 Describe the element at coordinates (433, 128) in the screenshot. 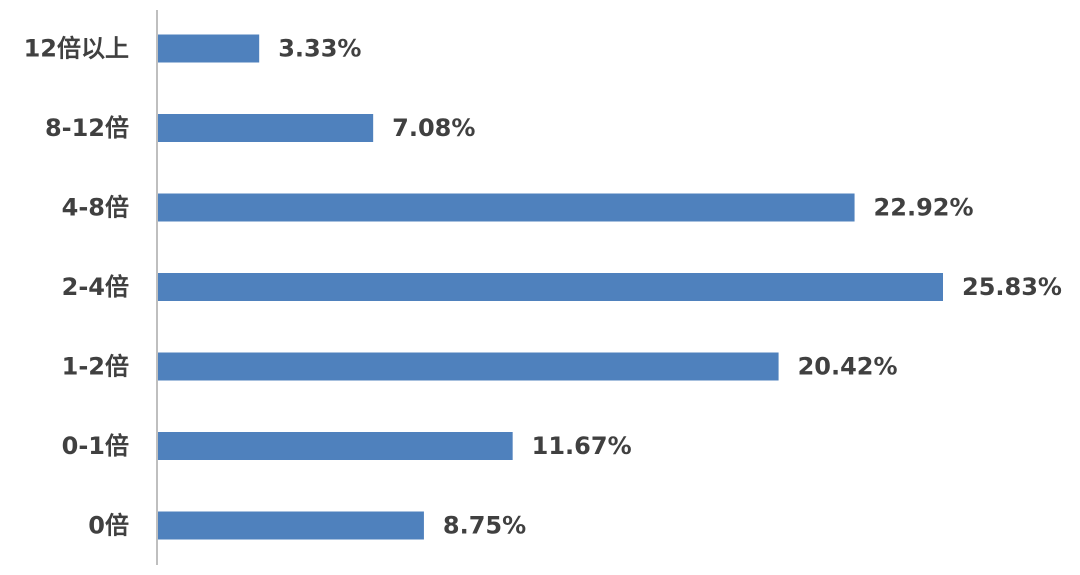

I see `value-label-1: 7.08%` at that location.